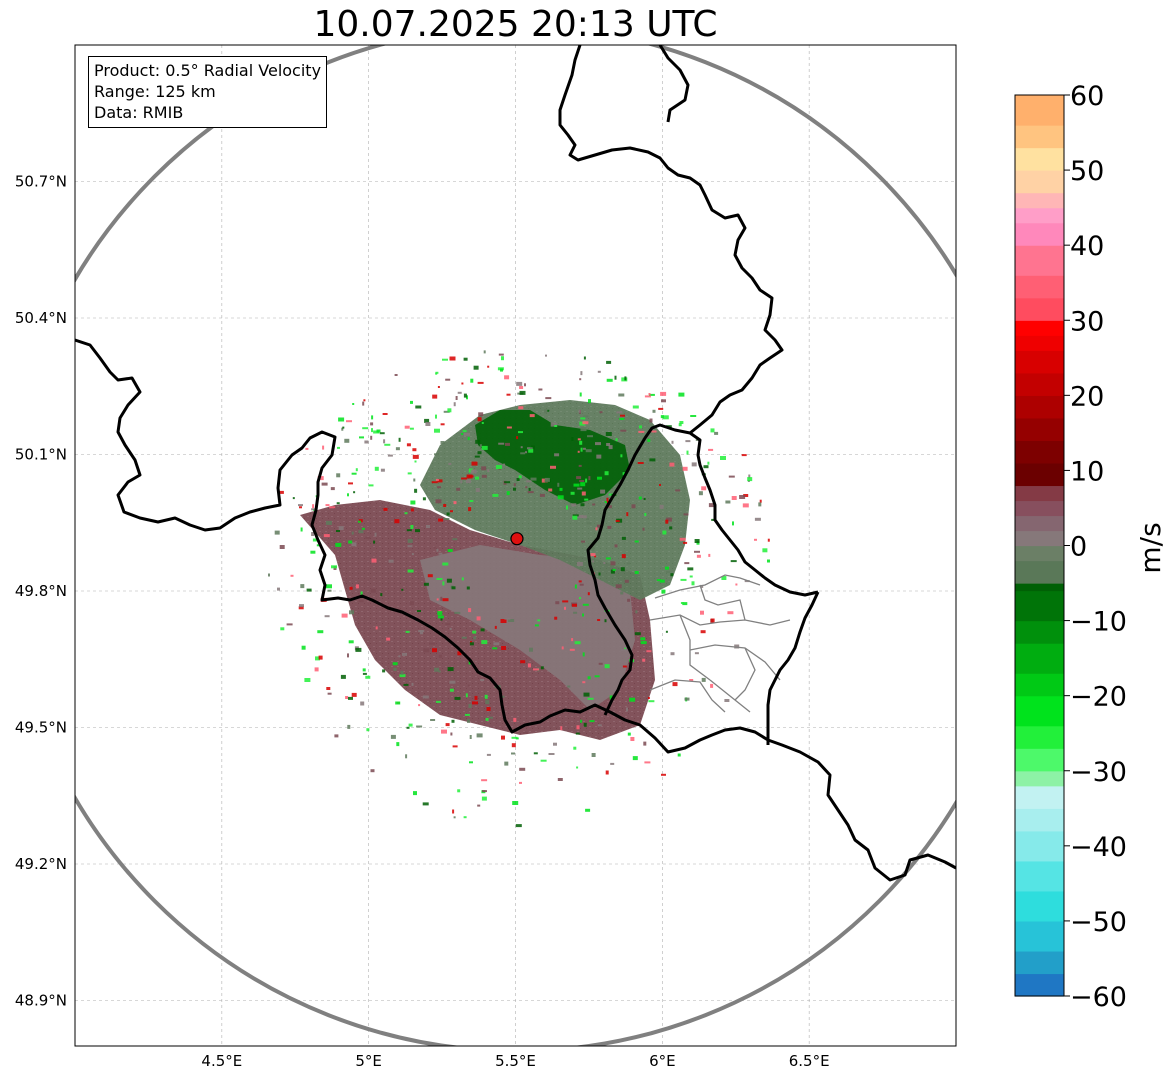 The height and width of the screenshot is (1081, 1171). What do you see at coordinates (793, 668) in the screenshot?
I see `border-luxembourg-germany` at bounding box center [793, 668].